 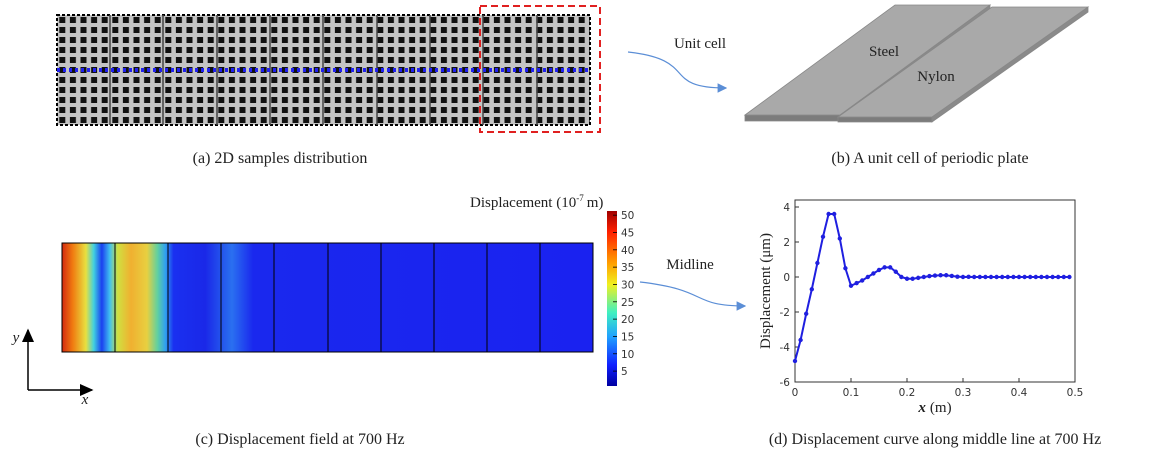 I want to click on colorbar-tick-label: 35, so click(x=627, y=268).